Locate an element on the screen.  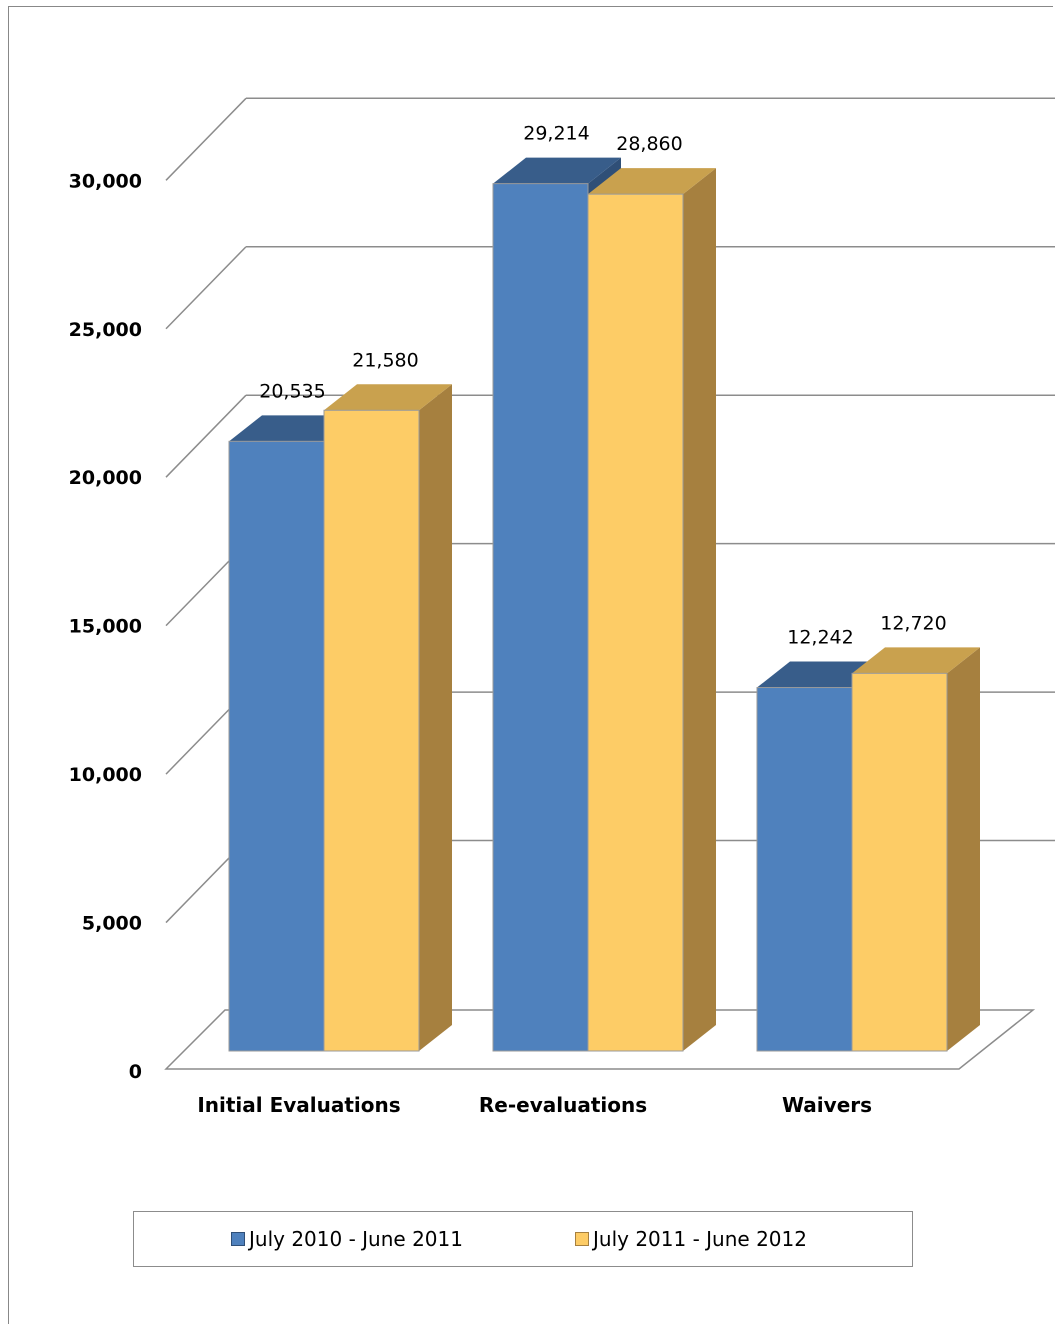
y-tick-label-4: 20,000 is located at coordinates (105, 478).